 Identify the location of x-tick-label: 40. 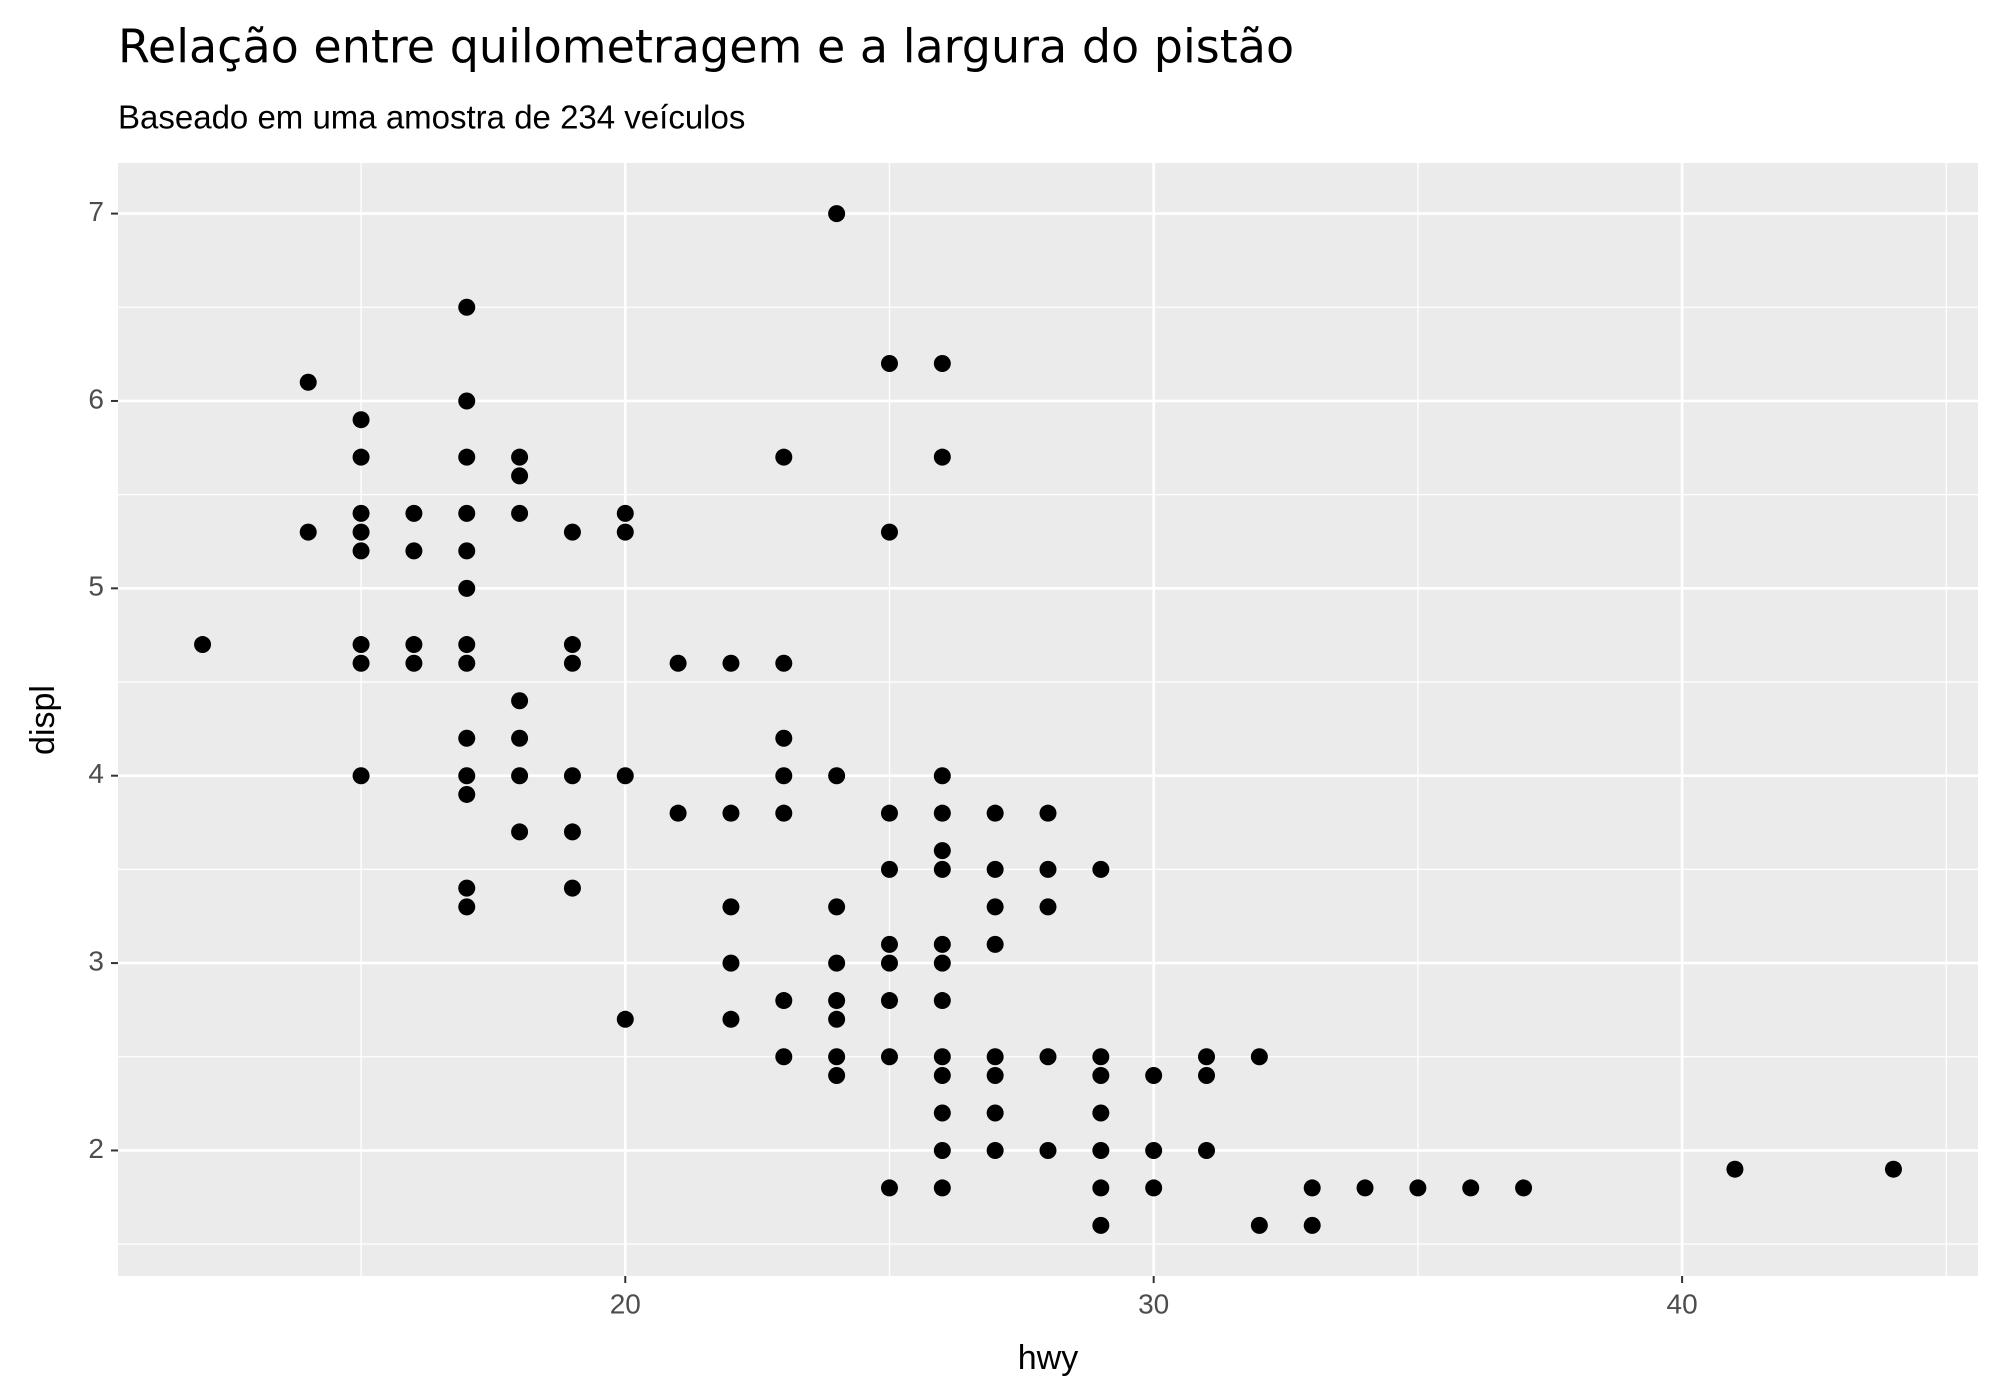
(1682, 1303).